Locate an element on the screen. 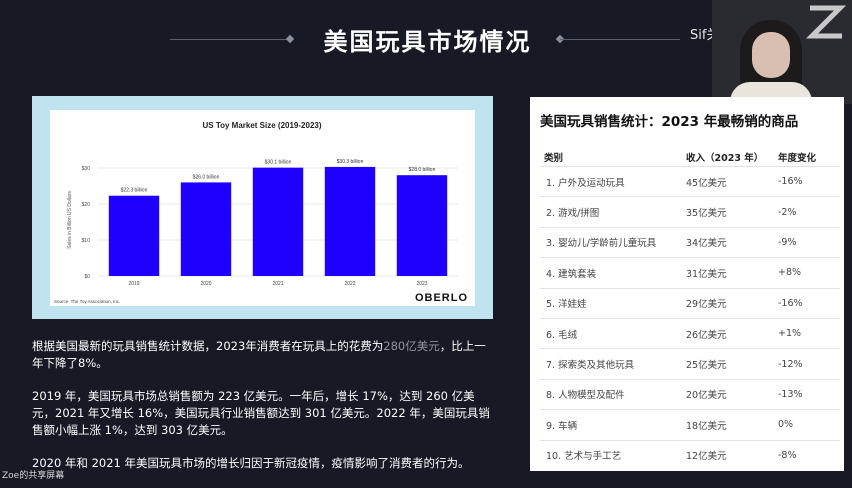 The width and height of the screenshot is (852, 488). cell-change: +1% is located at coordinates (807, 333).